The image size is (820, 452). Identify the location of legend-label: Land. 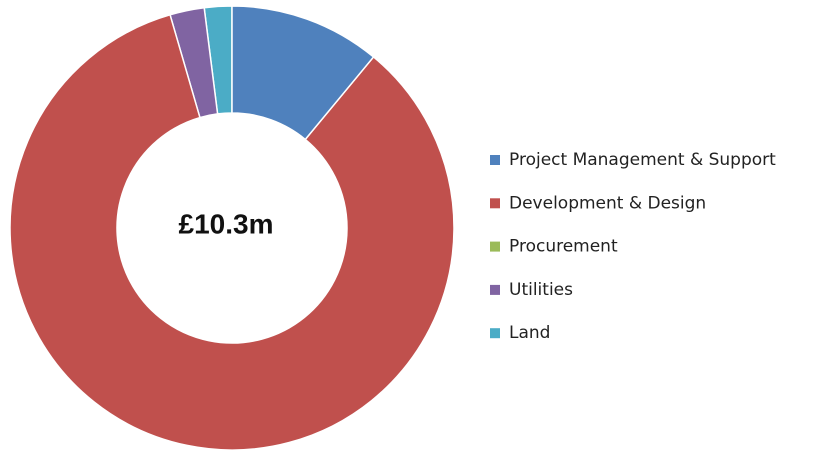
(529, 333).